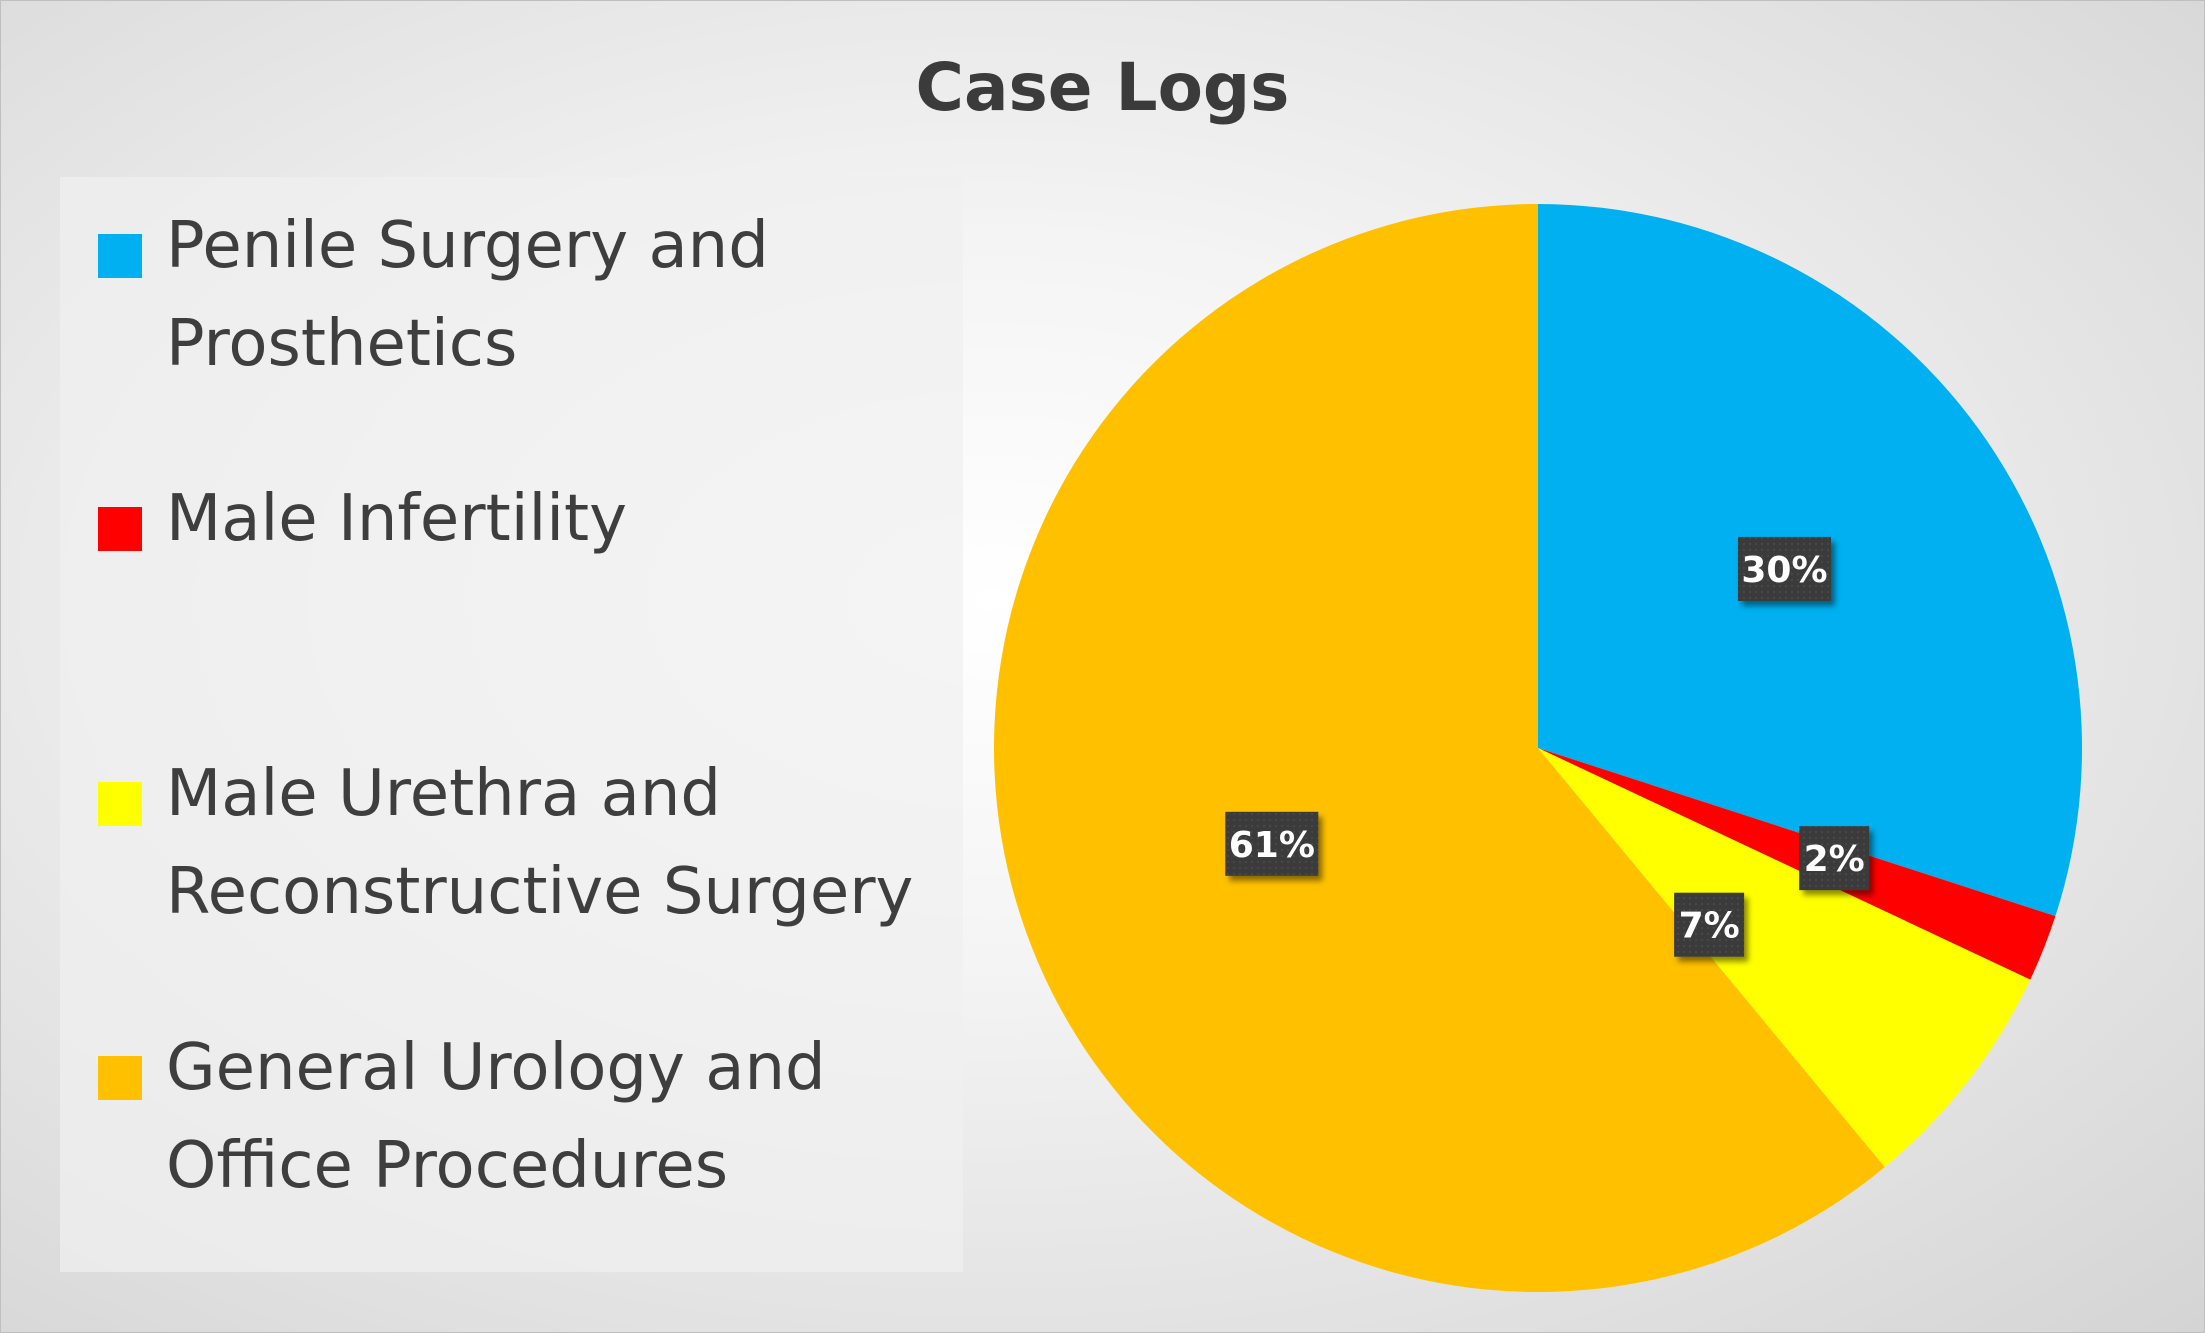 The image size is (2205, 1333). Describe the element at coordinates (120, 529) in the screenshot. I see `legend-swatch-male-infertility` at that location.